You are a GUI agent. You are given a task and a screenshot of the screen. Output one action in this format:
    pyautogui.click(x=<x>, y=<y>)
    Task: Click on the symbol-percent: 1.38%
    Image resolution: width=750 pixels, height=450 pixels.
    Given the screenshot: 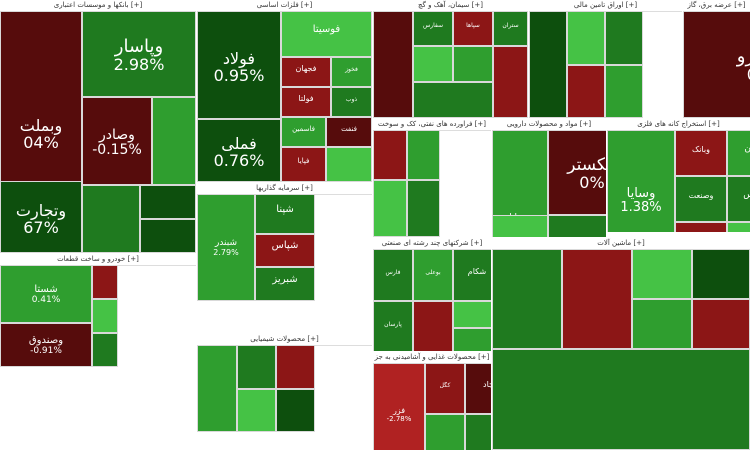 What is the action you would take?
    pyautogui.click(x=641, y=207)
    